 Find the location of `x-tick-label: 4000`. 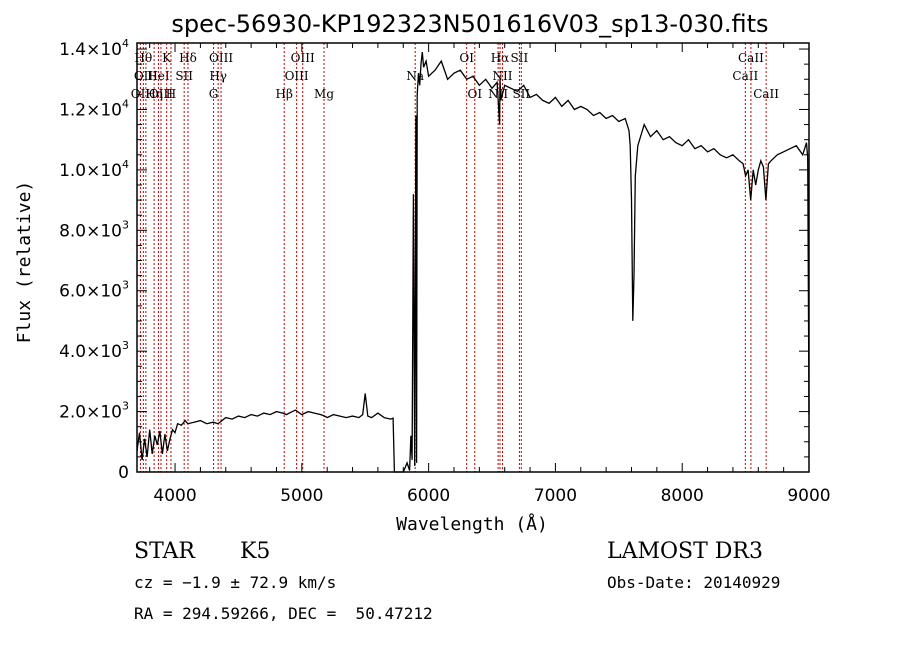

x-tick-label: 4000 is located at coordinates (174, 496).